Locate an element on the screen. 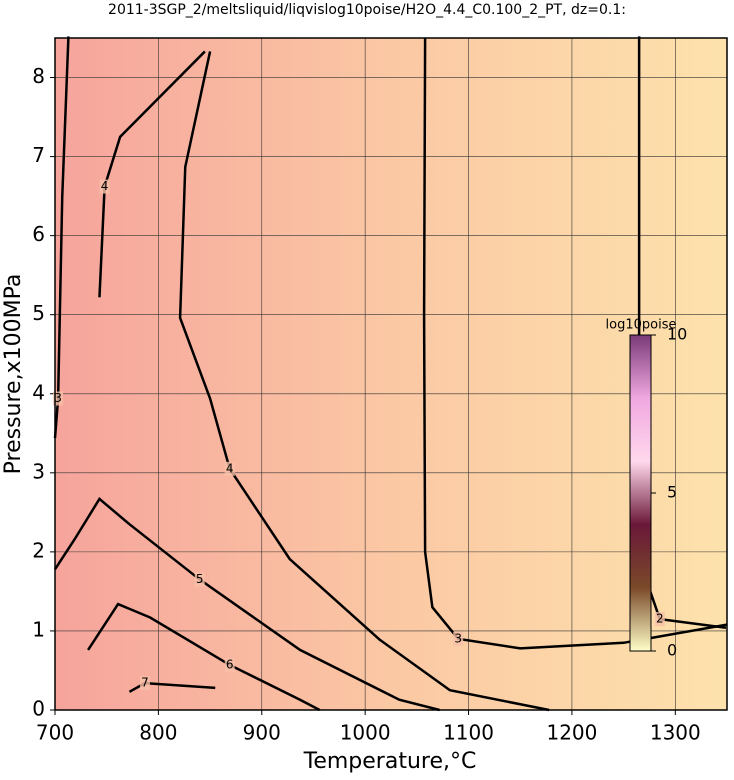 Image resolution: width=734 pixels, height=780 pixels. colorbar is located at coordinates (640, 493).